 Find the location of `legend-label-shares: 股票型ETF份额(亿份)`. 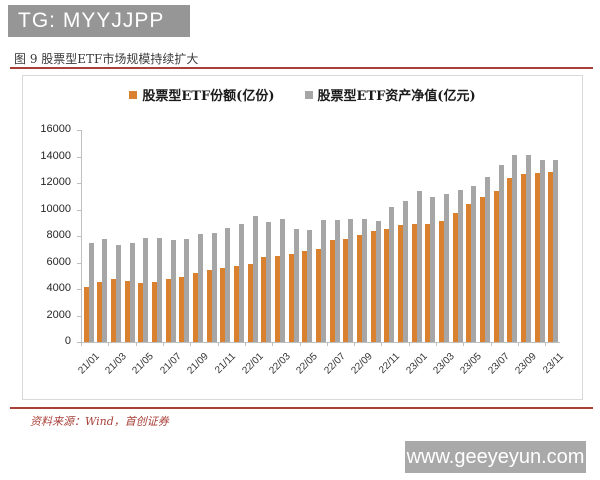

legend-label-shares: 股票型ETF份额(亿份) is located at coordinates (208, 96).